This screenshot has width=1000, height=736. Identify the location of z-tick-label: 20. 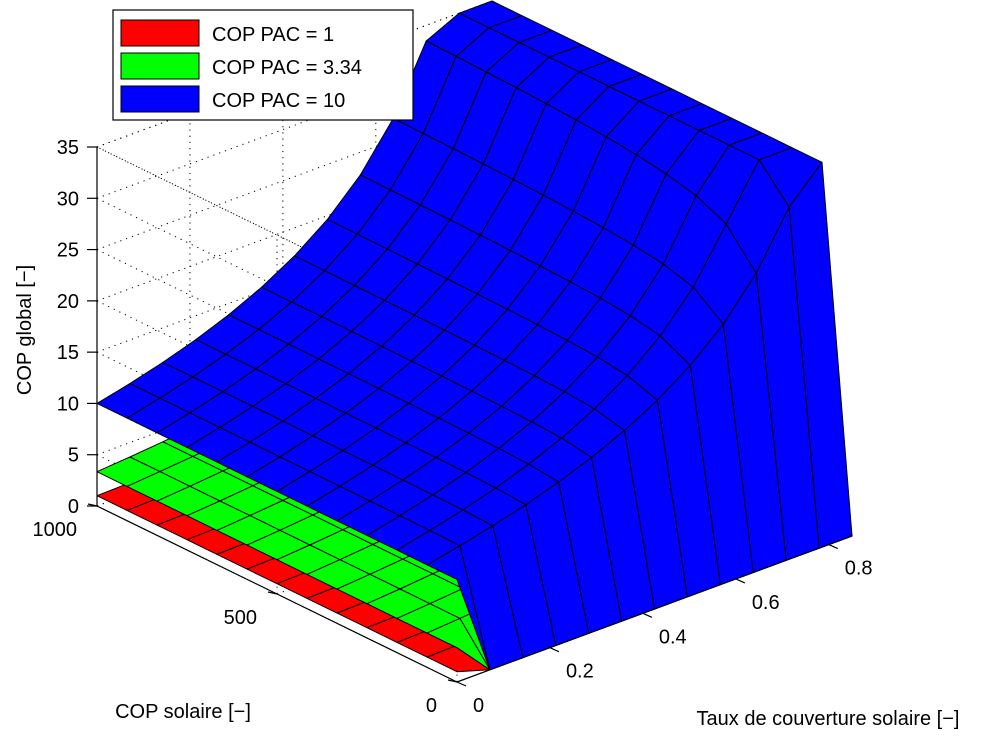
(68, 302).